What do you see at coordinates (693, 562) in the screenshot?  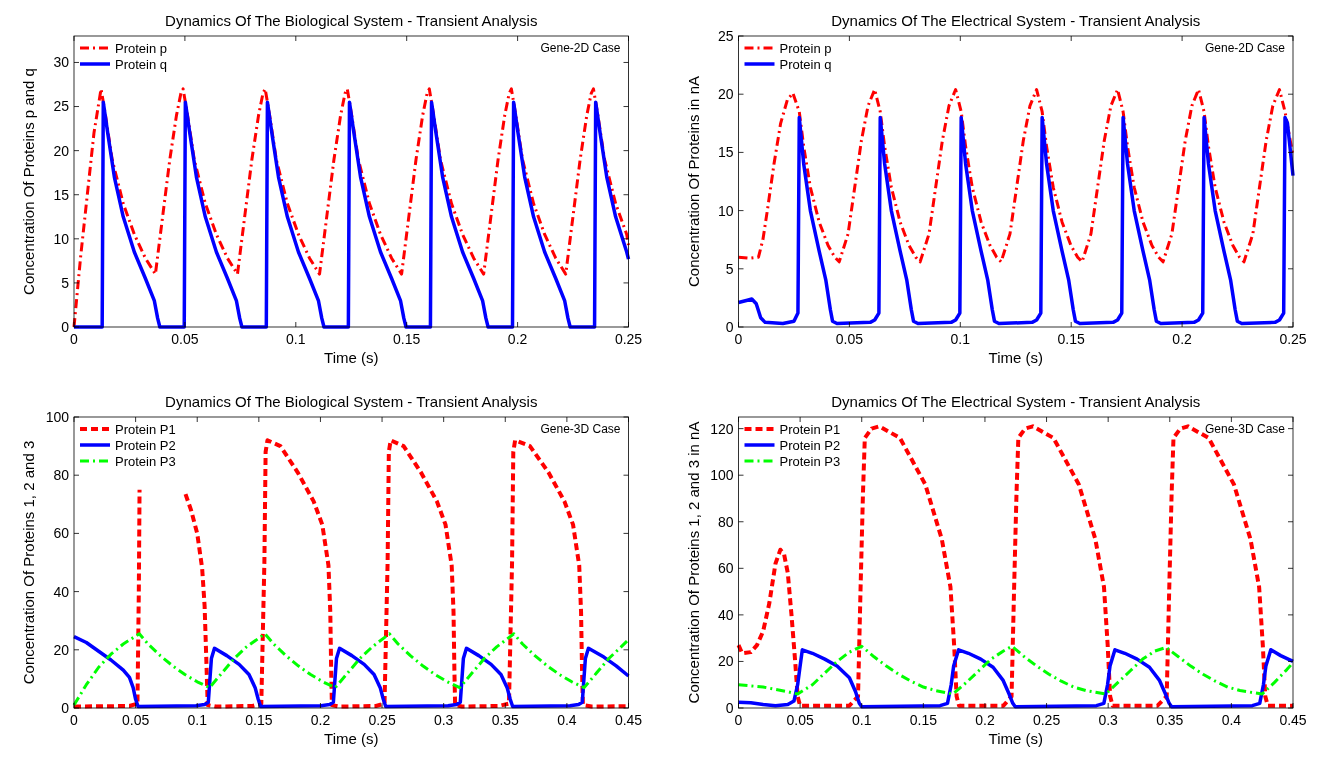 I see `y-axis-title: Concentration Of Proteins 1, 2 and 3 in nA` at bounding box center [693, 562].